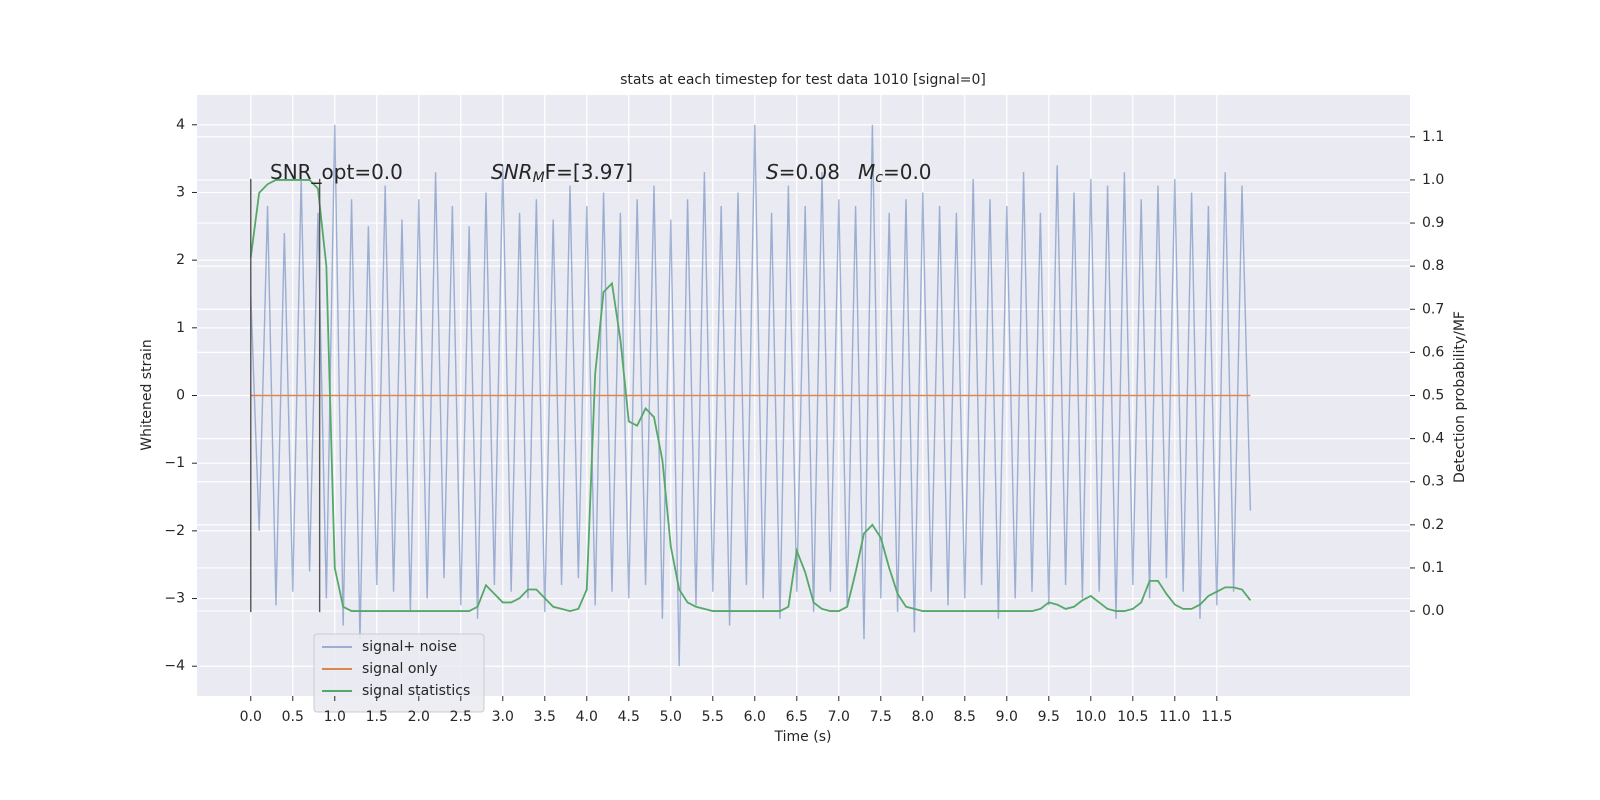 The image size is (1600, 800). Describe the element at coordinates (923, 717) in the screenshot. I see `x-tick-label: 8.0` at that location.